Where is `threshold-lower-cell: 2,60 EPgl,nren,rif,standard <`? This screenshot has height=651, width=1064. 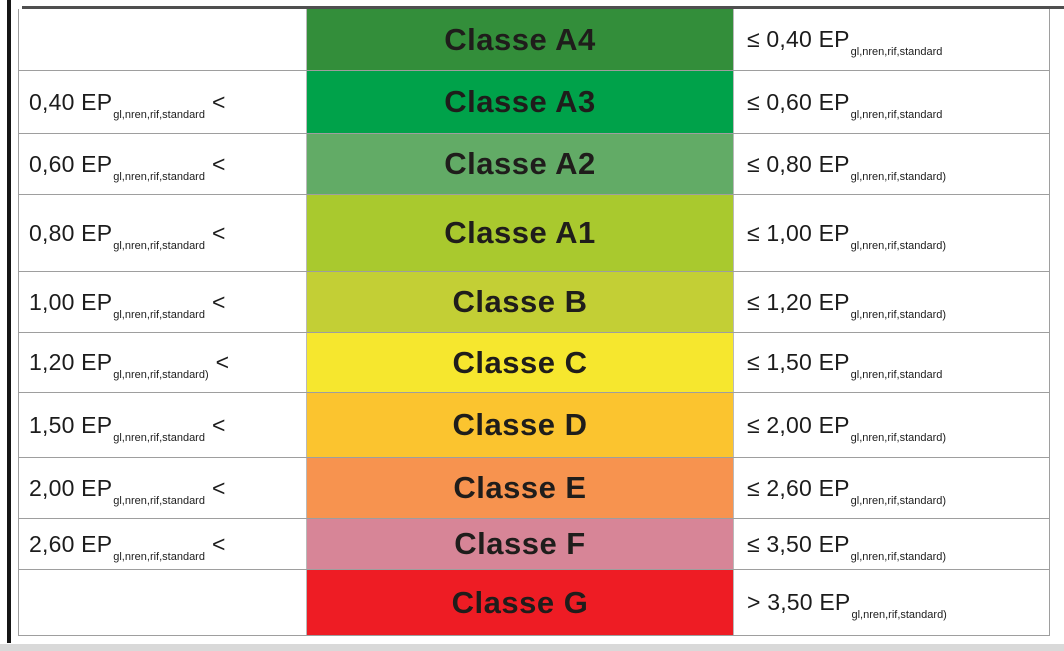
threshold-lower-cell: 2,60 EPgl,nren,rif,standard < is located at coordinates (162, 544).